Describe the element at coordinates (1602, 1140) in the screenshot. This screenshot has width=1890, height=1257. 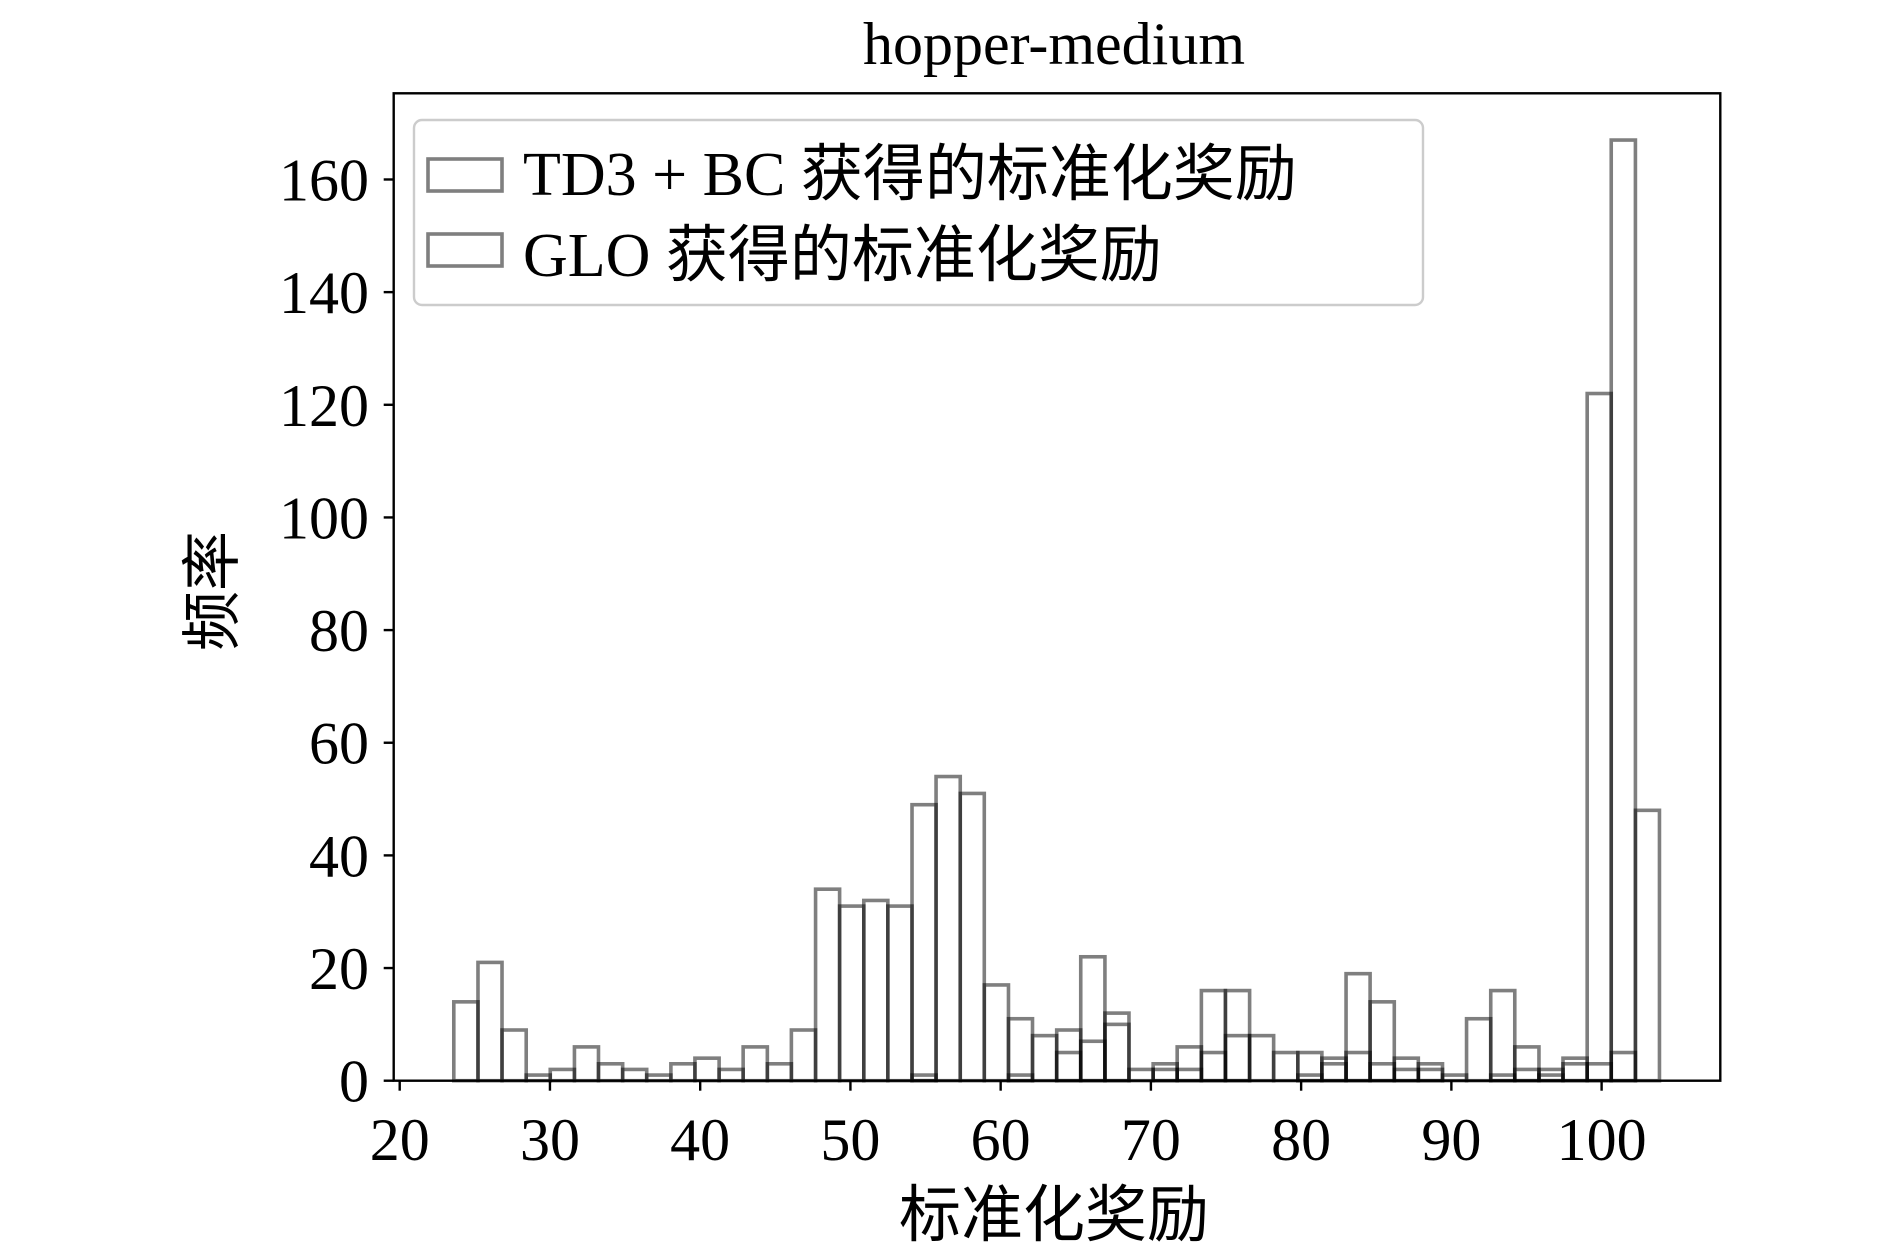
I see `x-tick-label-100: 100` at that location.